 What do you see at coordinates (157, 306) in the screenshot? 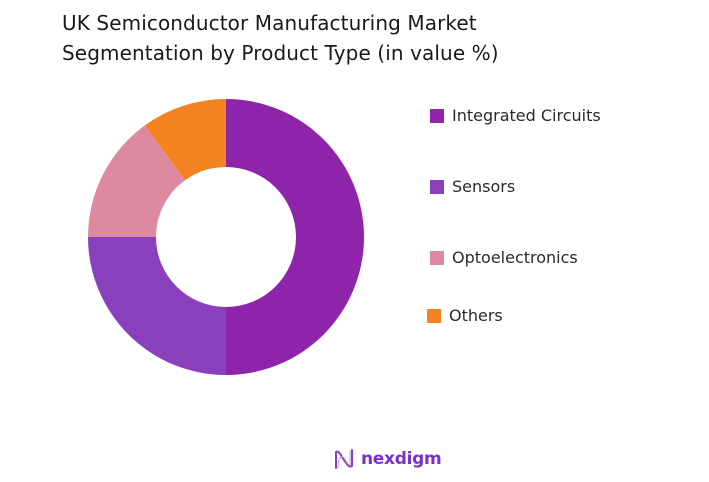
I see `donut-slice-sensors` at bounding box center [157, 306].